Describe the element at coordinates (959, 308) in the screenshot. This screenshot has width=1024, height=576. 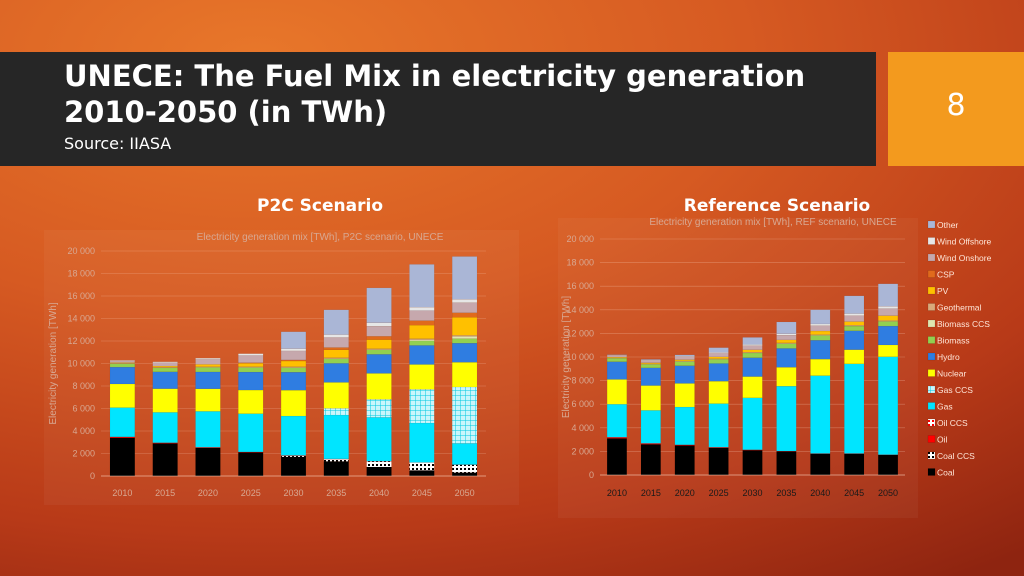
I see `legend-label: Geothermal` at that location.